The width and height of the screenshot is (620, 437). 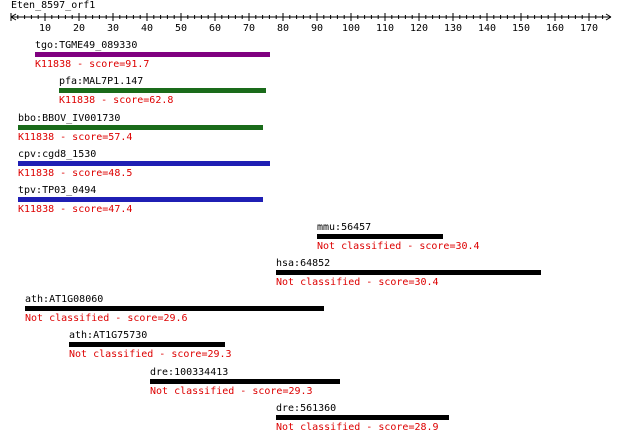 What do you see at coordinates (53, 5) in the screenshot?
I see `query-title: Eten_8597_orf1` at bounding box center [53, 5].